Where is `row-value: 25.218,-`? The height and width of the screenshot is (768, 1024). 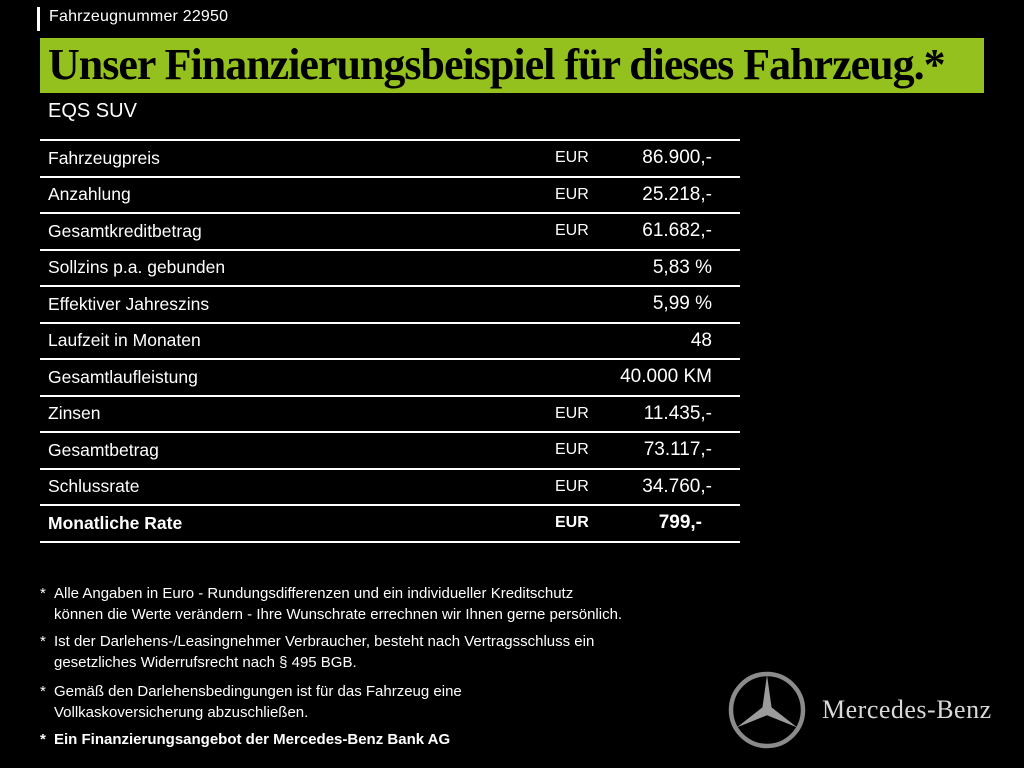
row-value: 25.218,- is located at coordinates (677, 194).